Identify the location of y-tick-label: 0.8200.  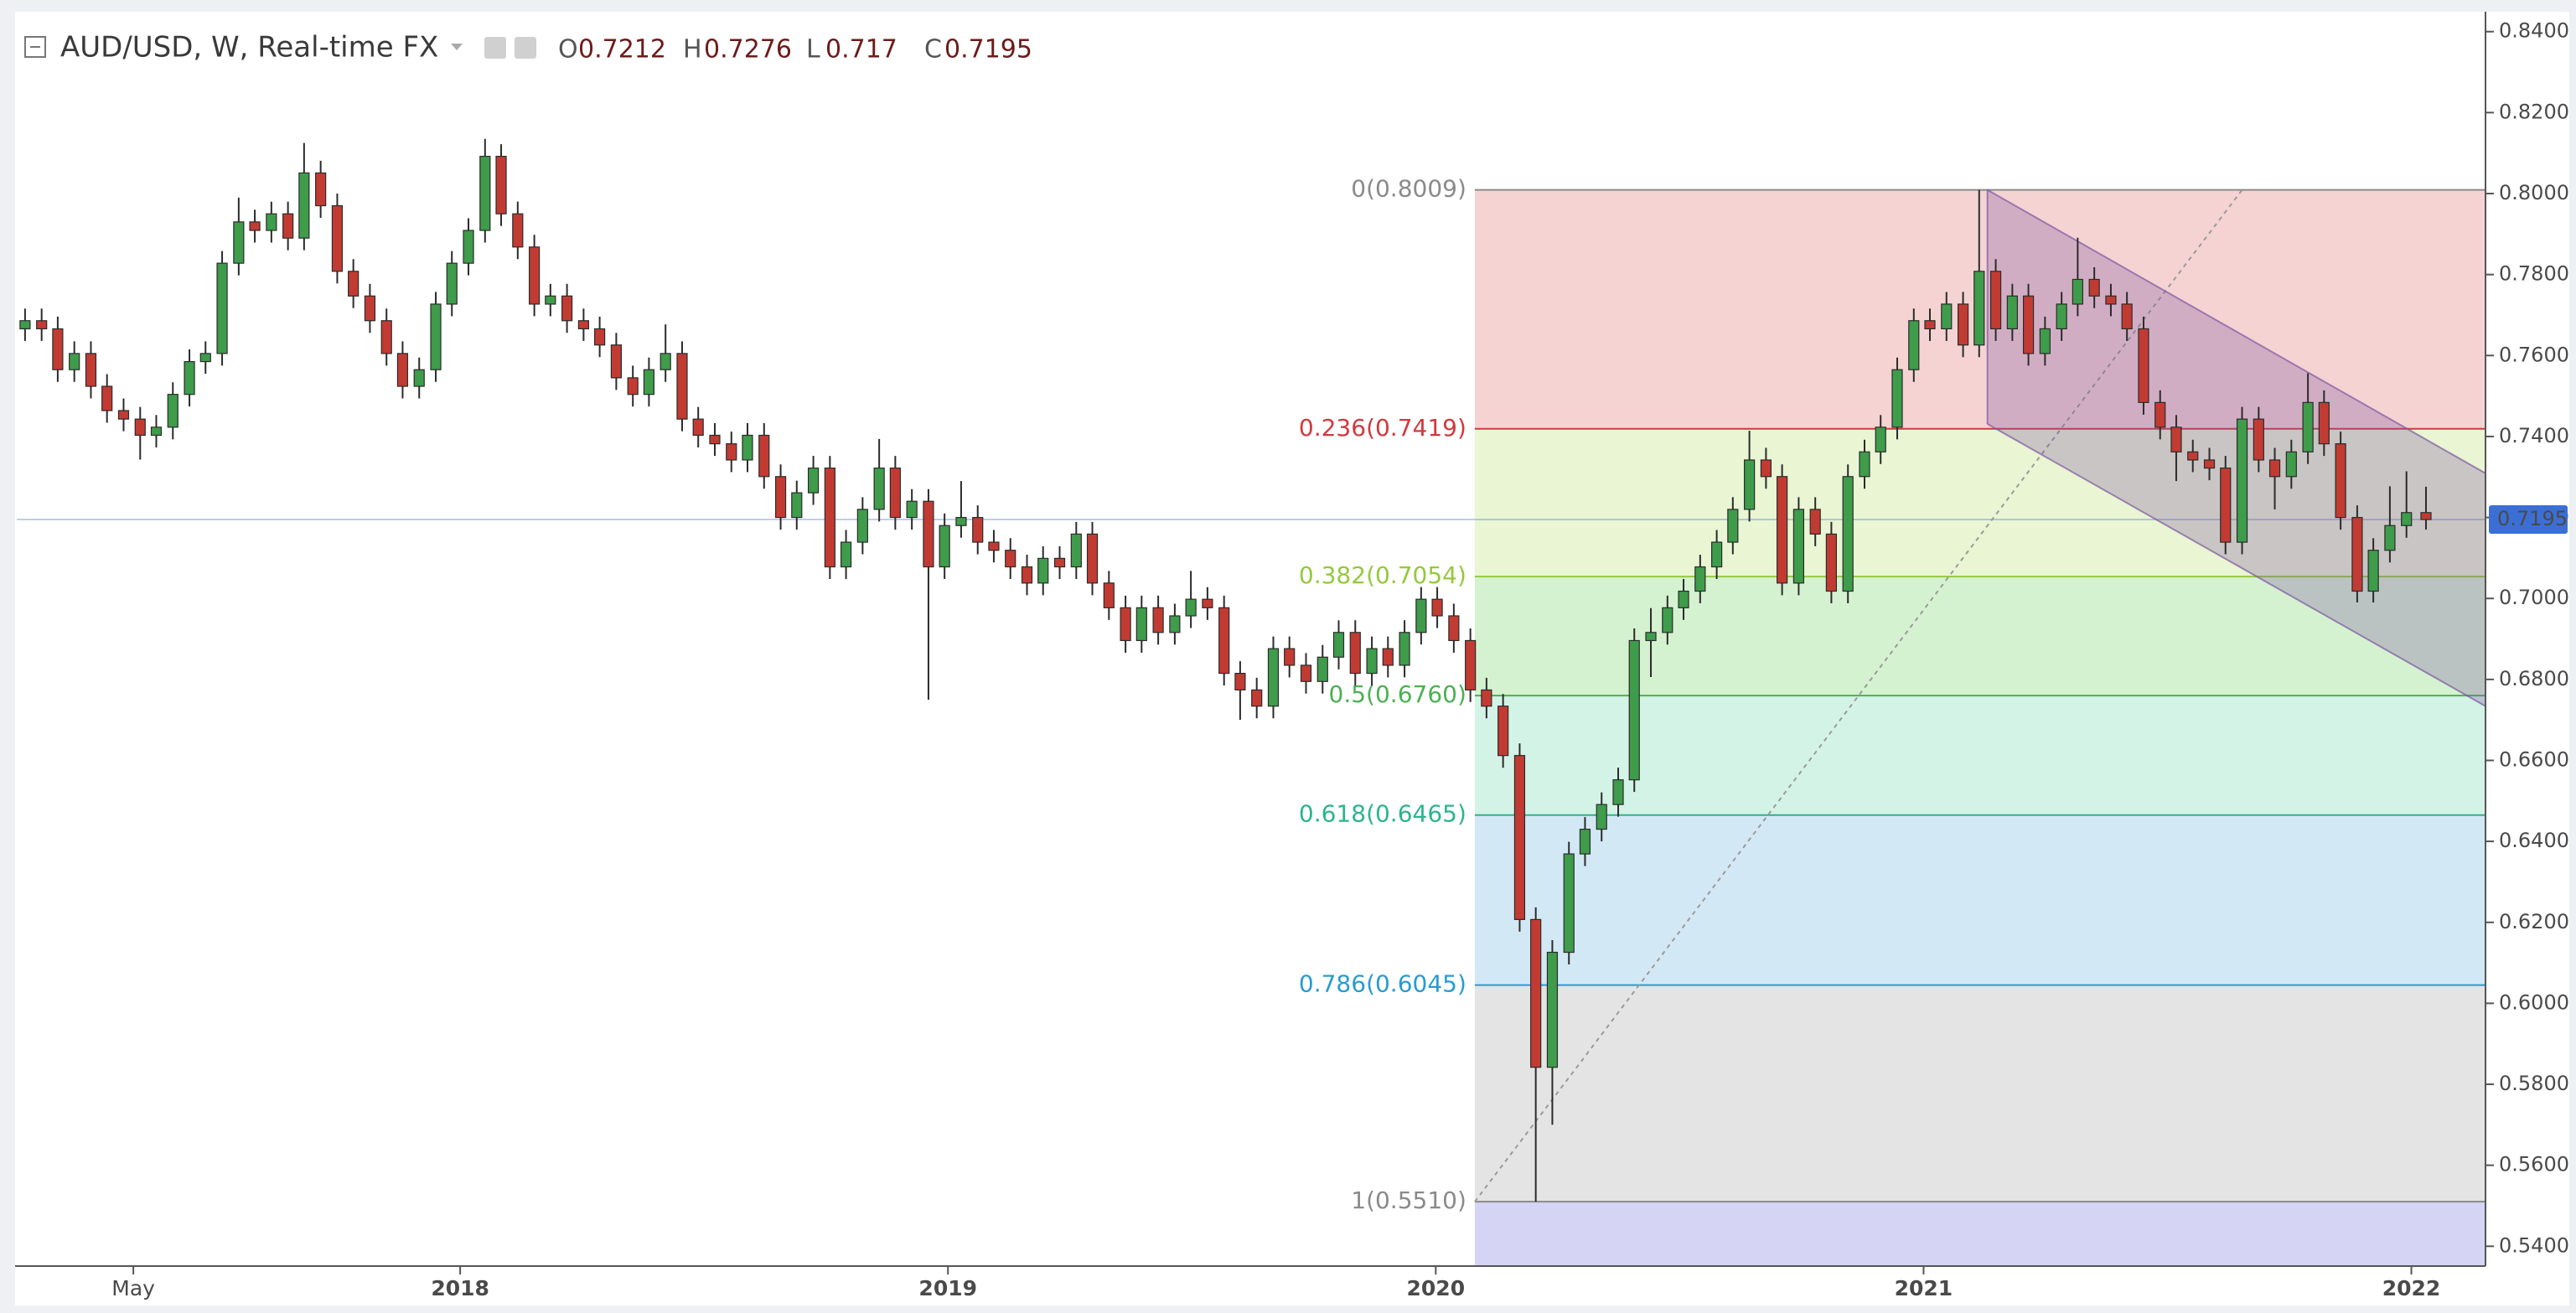
(2534, 111).